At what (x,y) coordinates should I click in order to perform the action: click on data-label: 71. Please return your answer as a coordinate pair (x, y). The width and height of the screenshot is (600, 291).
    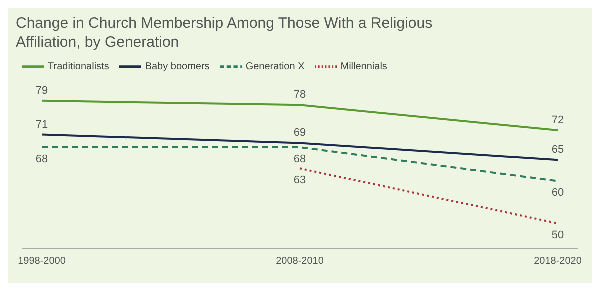
    Looking at the image, I should click on (42, 124).